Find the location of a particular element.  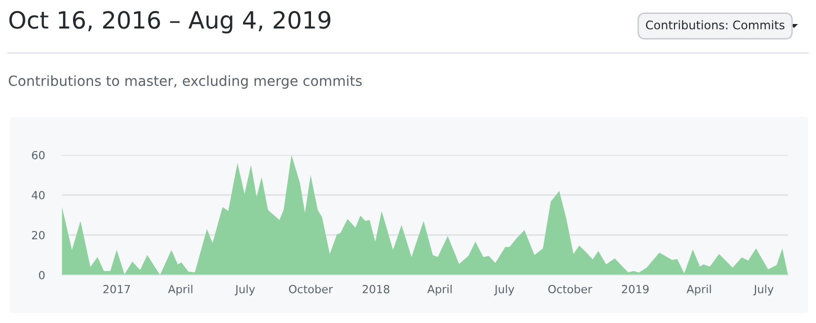

y-tick-label: 40 is located at coordinates (38, 195).